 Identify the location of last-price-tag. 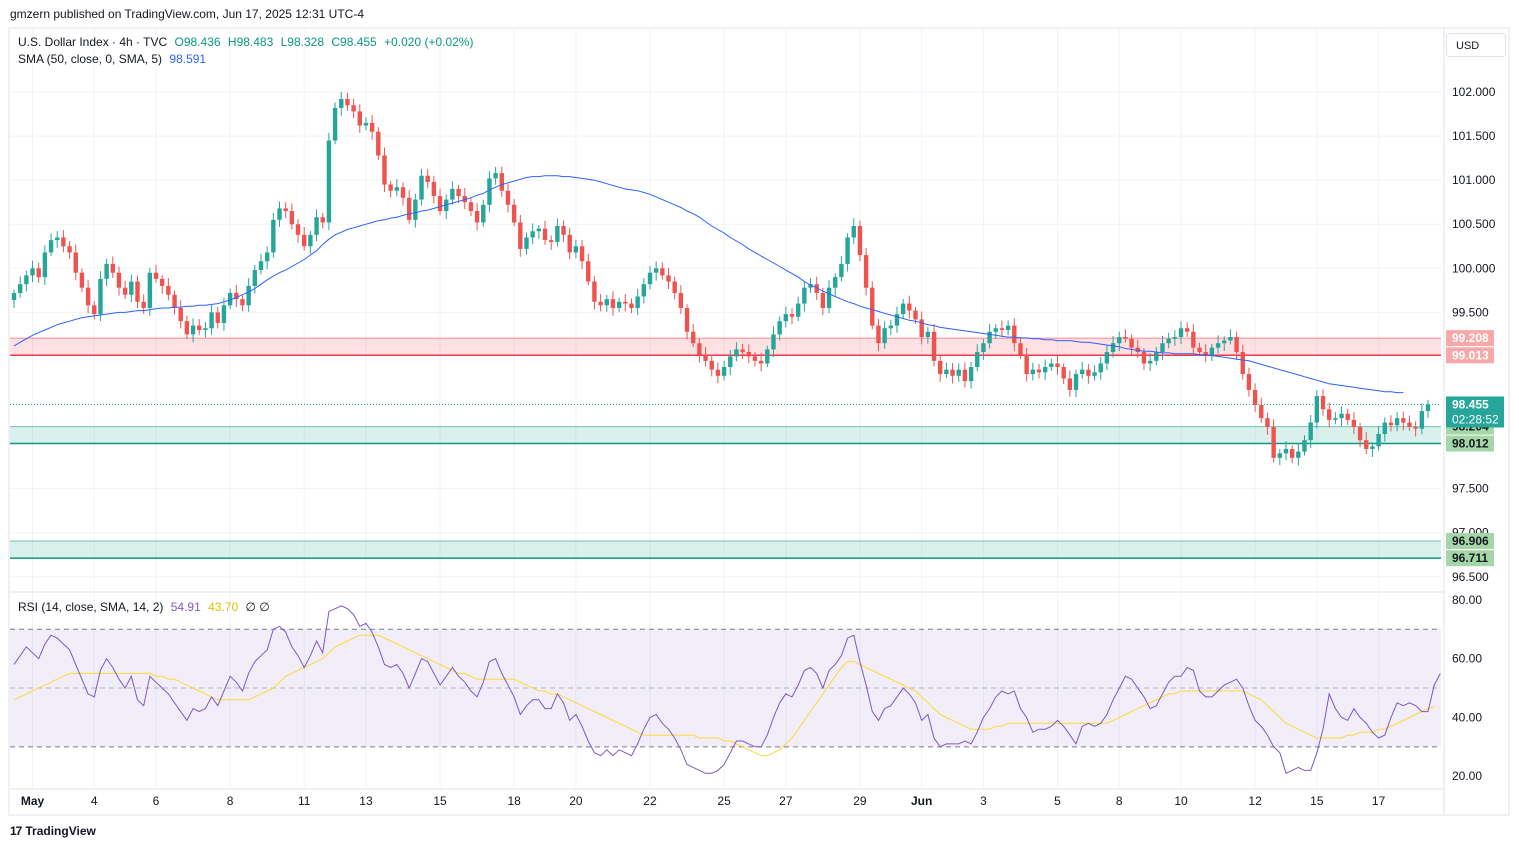
(1475, 412).